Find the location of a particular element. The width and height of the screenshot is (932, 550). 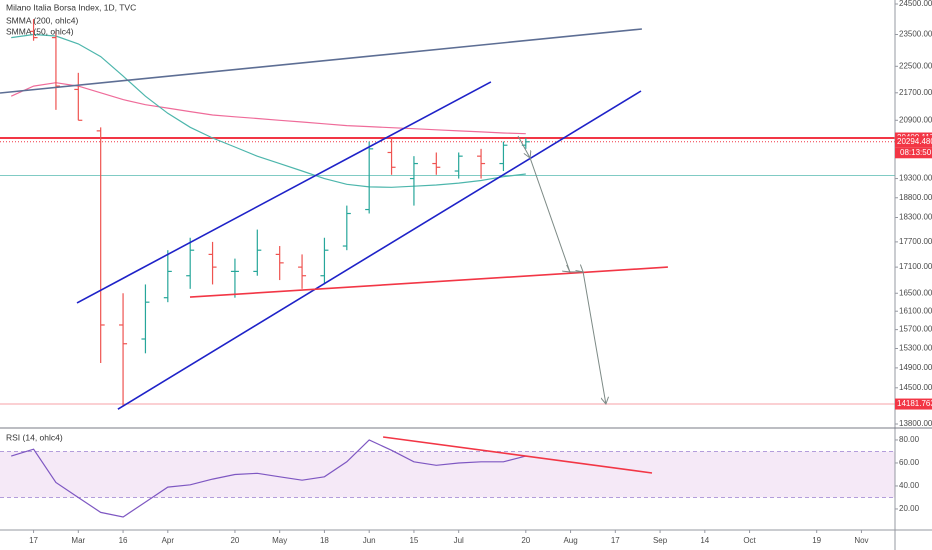

y-tick-label: 24500.000 is located at coordinates (915, 4).